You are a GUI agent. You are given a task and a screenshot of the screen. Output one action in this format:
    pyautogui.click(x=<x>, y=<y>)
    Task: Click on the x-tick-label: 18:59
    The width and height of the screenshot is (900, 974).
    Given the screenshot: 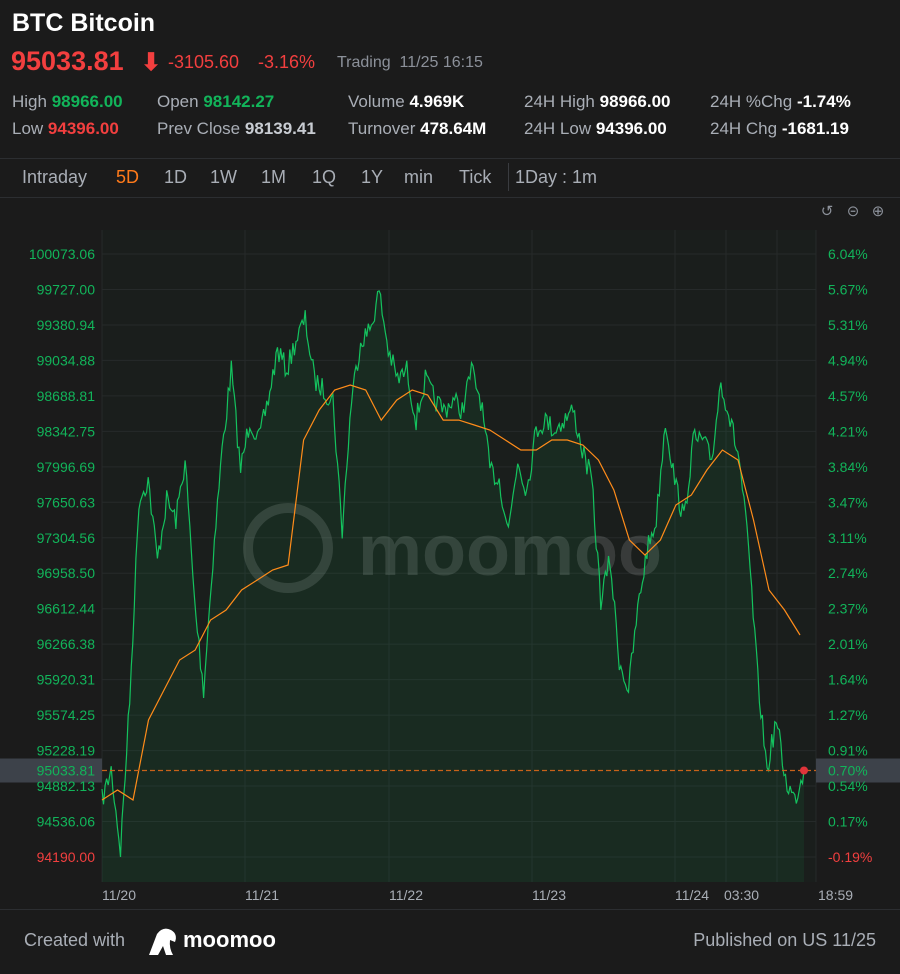 What is the action you would take?
    pyautogui.click(x=835, y=895)
    